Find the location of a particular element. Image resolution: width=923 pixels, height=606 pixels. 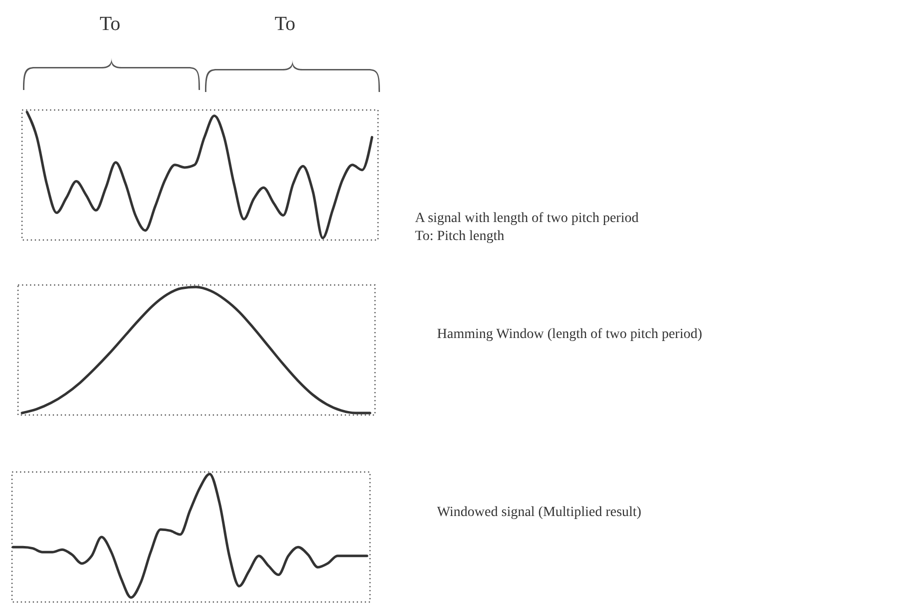

text: Hamming Window (length of two pitch period) is located at coordinates (569, 334).